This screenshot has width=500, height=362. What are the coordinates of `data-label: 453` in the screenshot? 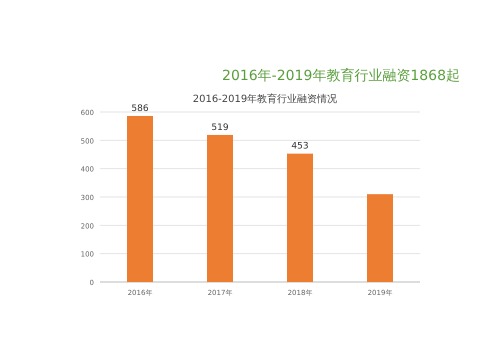 It's located at (300, 147).